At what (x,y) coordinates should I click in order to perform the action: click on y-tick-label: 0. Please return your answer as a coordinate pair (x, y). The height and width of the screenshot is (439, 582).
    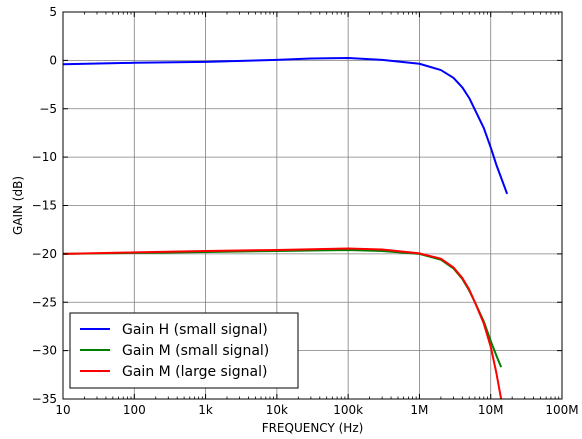
    Looking at the image, I should click on (53, 60).